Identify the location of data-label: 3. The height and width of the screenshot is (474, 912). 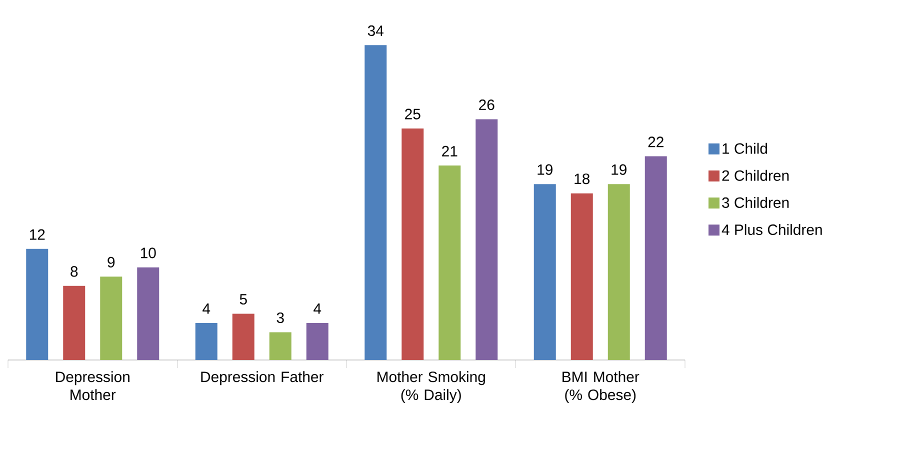
(280, 318).